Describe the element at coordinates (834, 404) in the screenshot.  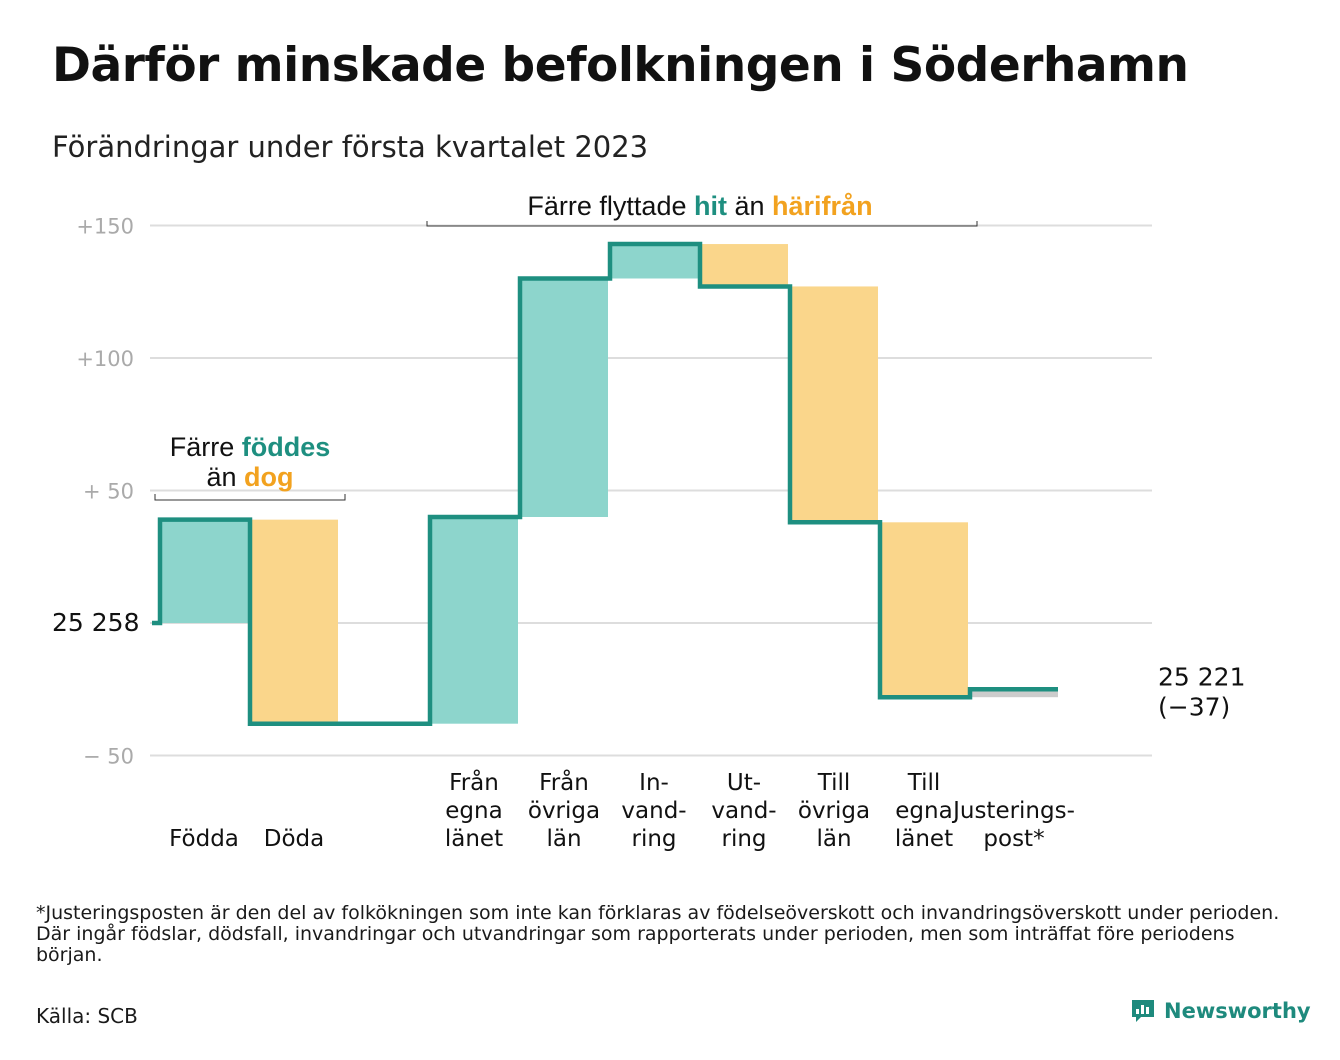
I see `bar-till-övriga-län` at that location.